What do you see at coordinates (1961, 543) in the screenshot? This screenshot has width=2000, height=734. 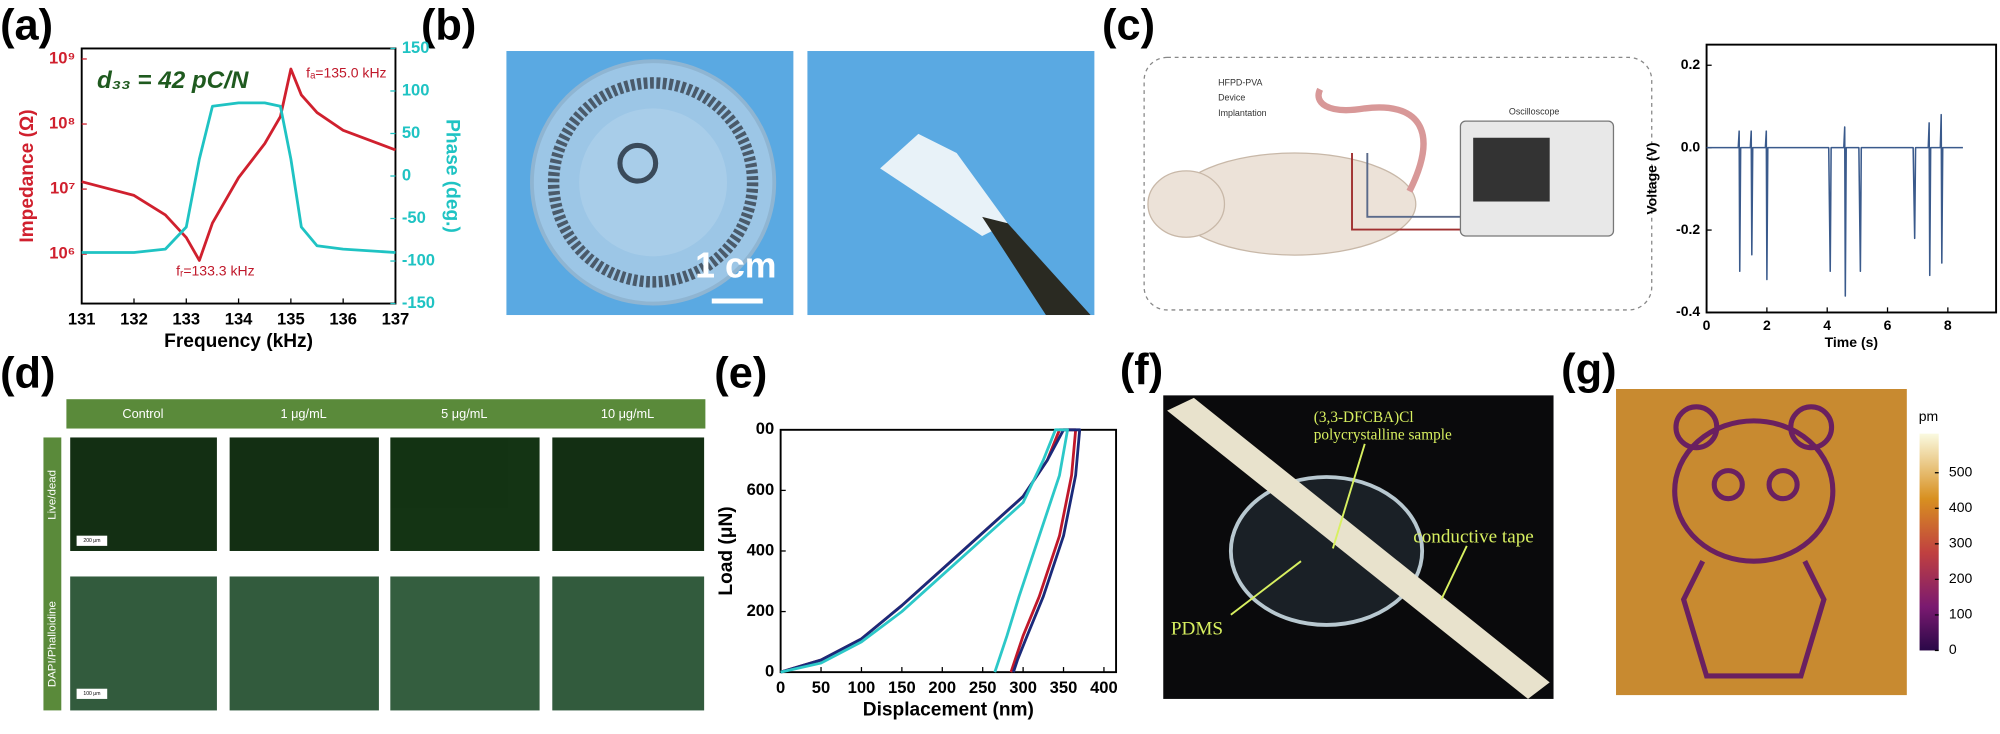 I see `colorbar-tick-label: 300` at bounding box center [1961, 543].